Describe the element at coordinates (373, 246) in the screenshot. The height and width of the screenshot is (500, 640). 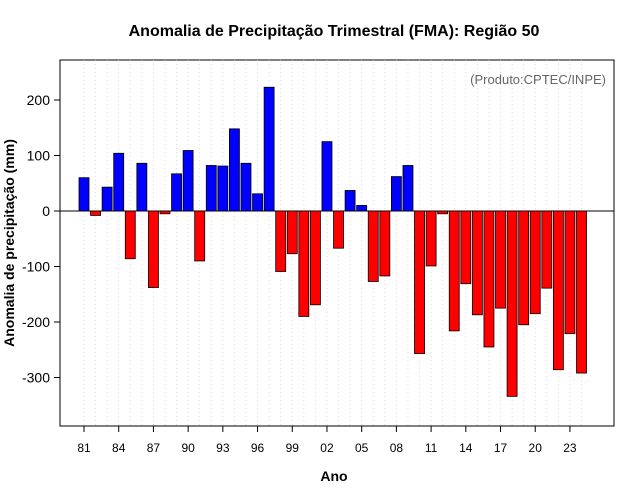
I see `bar-2006` at that location.